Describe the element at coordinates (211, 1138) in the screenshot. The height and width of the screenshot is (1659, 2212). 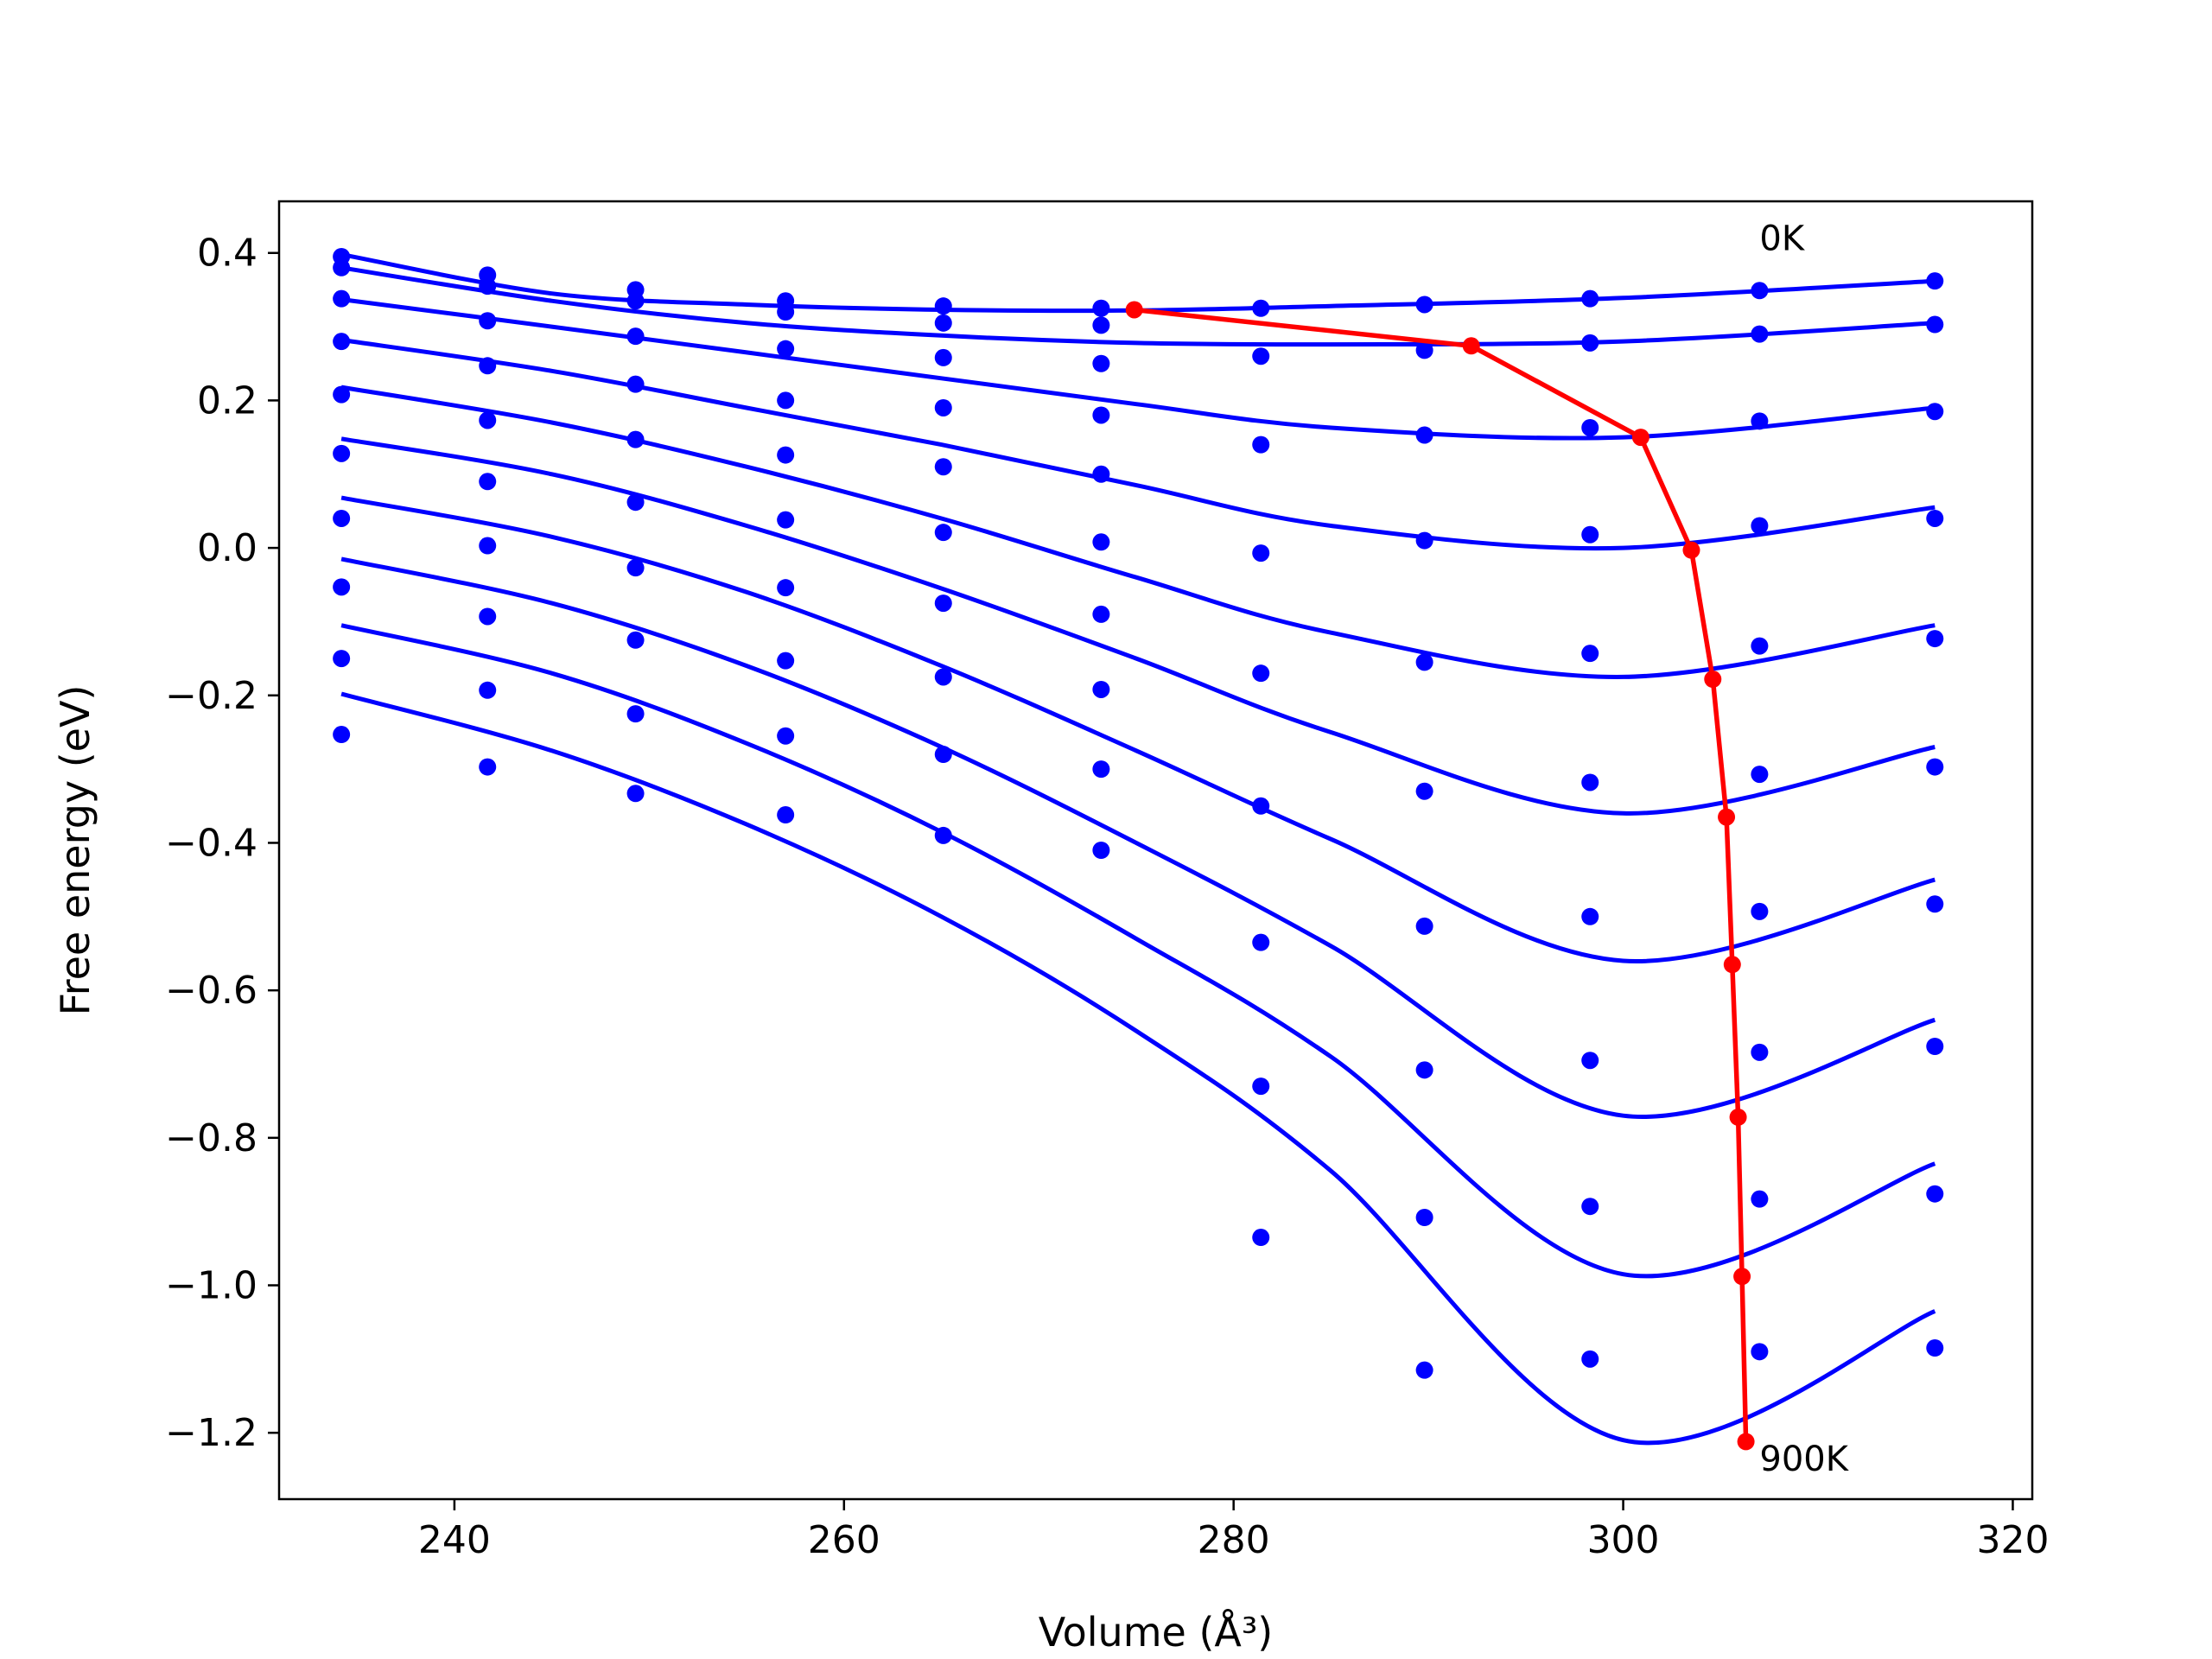
I see `y-tick-label: −0.8` at that location.